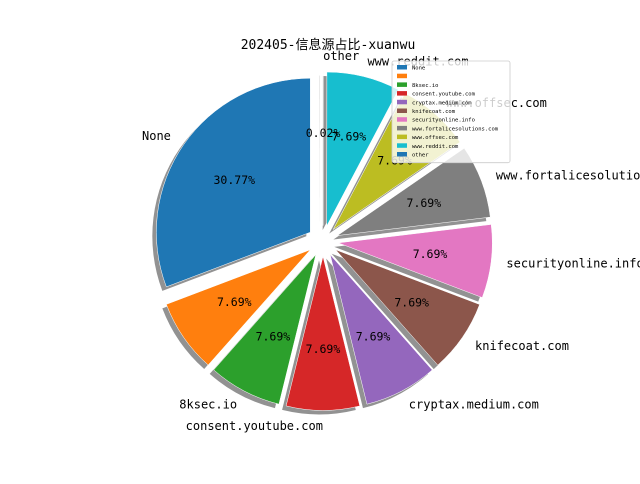  Describe the element at coordinates (273, 336) in the screenshot. I see `slice-value-label-8ksec-io: 7.69%` at that location.